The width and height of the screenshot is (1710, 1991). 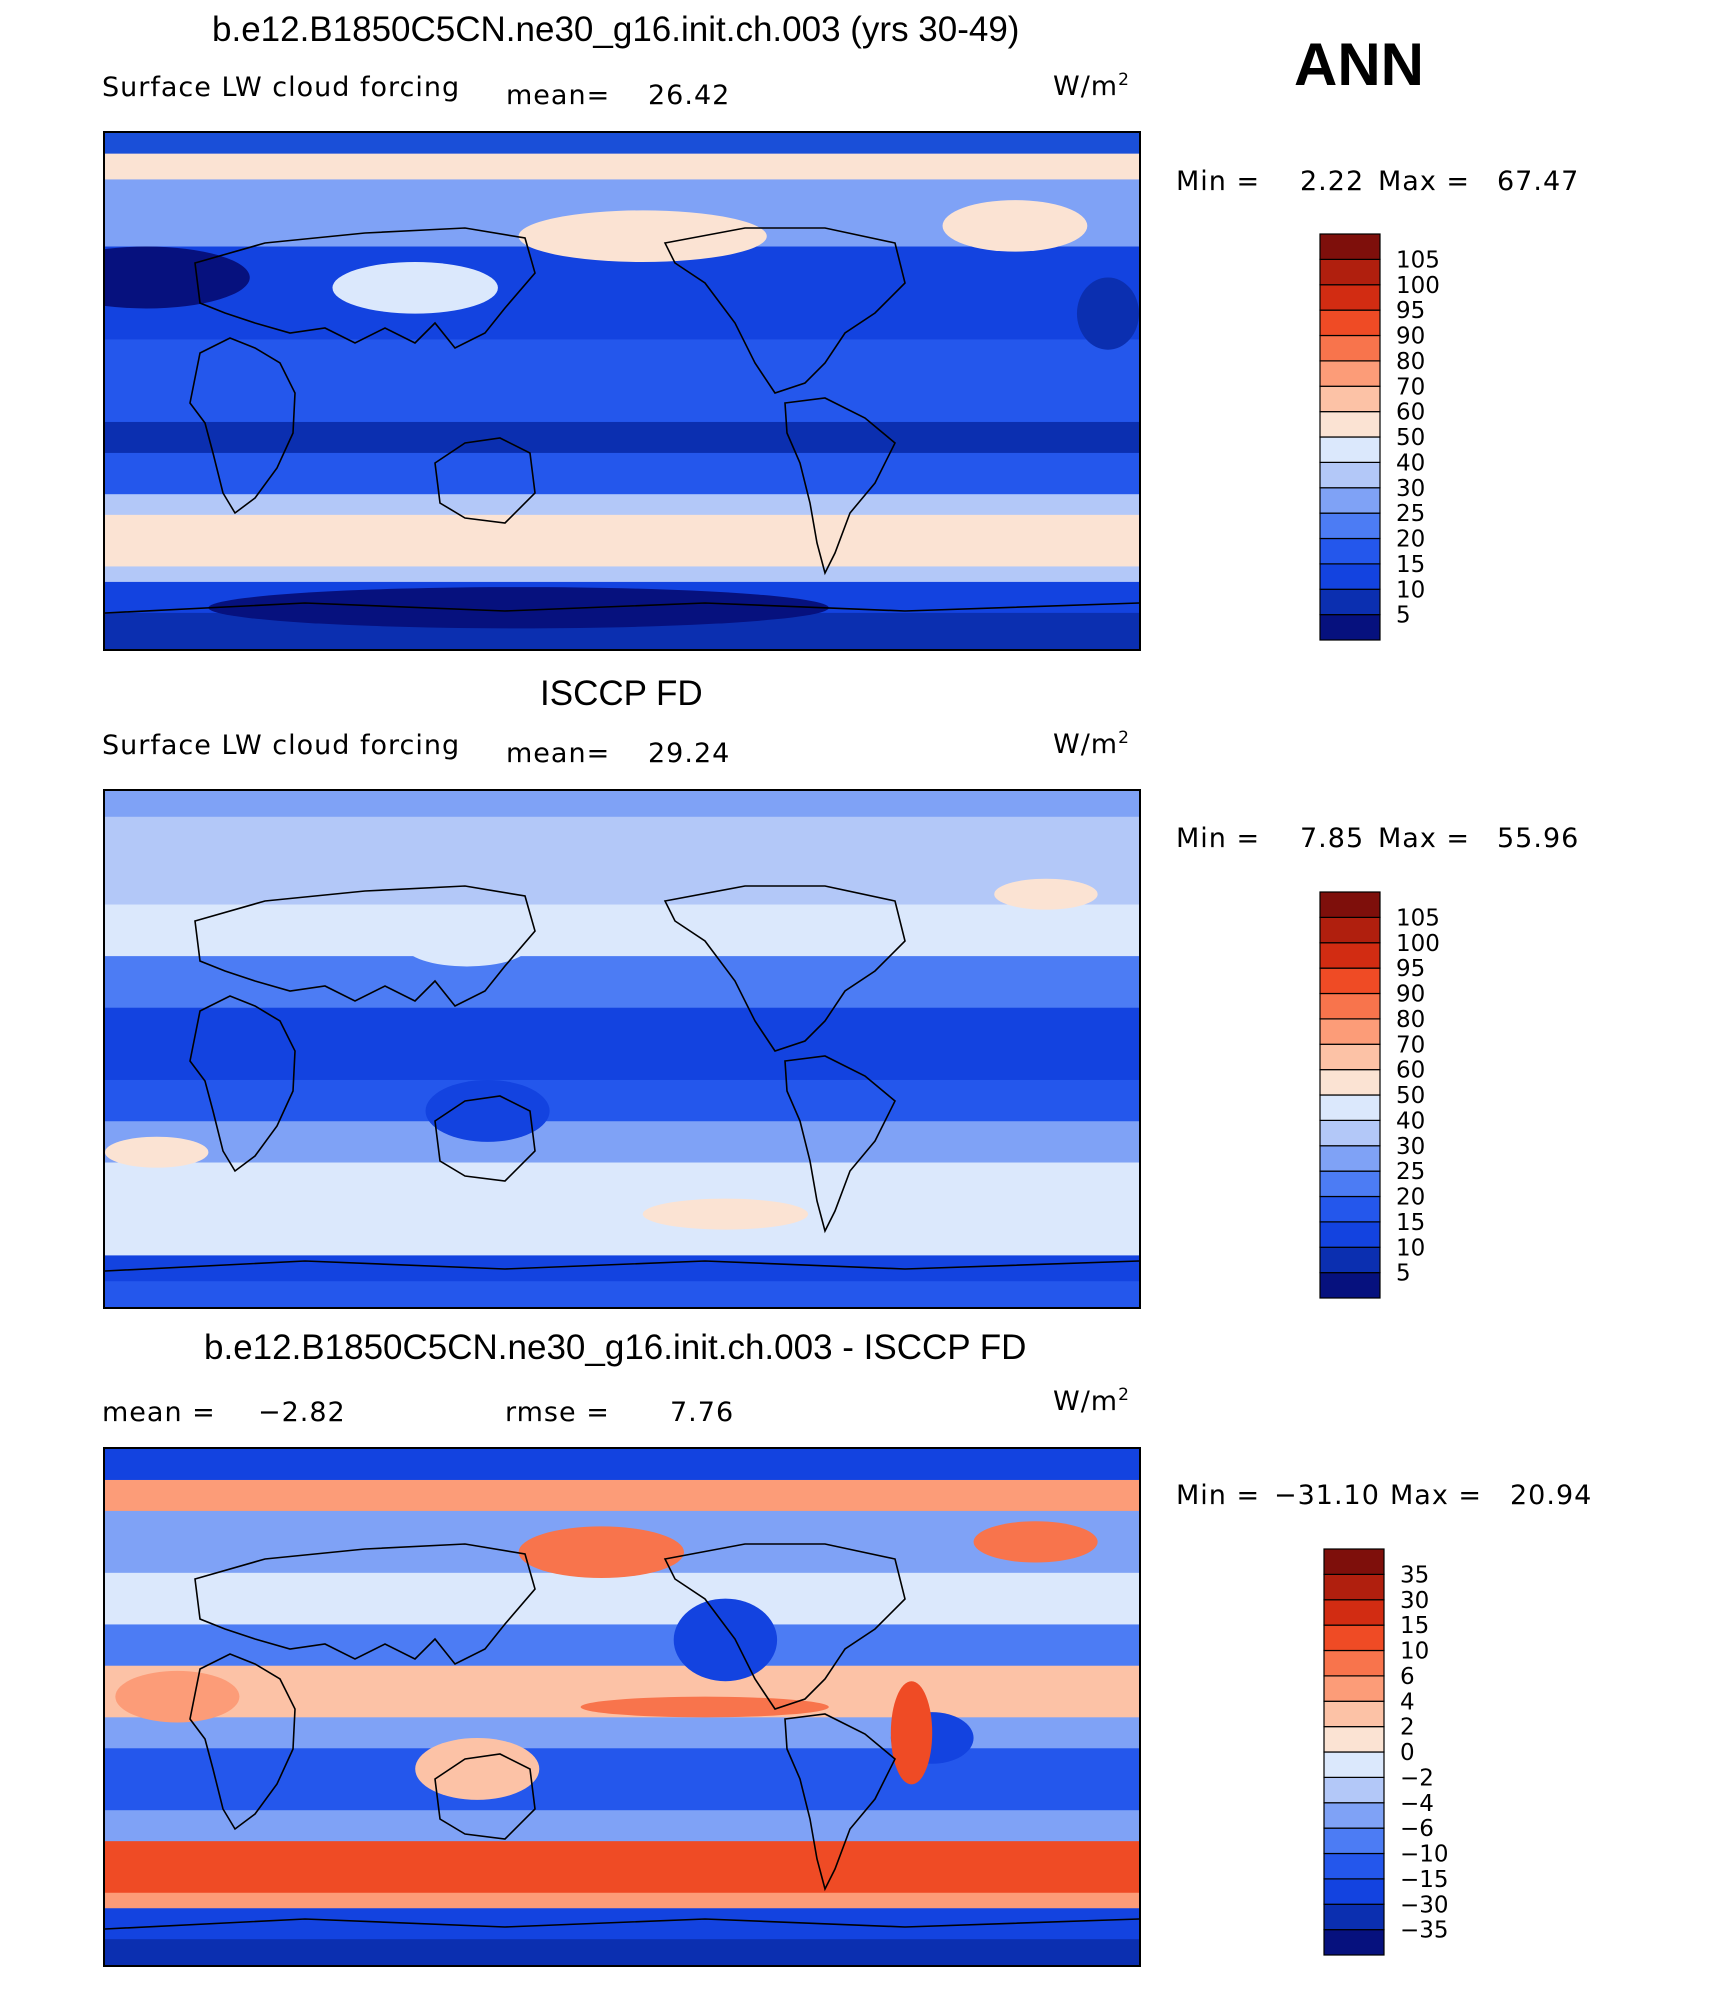 What do you see at coordinates (1538, 838) in the screenshot?
I see `panel2-max-value: 55.96` at bounding box center [1538, 838].